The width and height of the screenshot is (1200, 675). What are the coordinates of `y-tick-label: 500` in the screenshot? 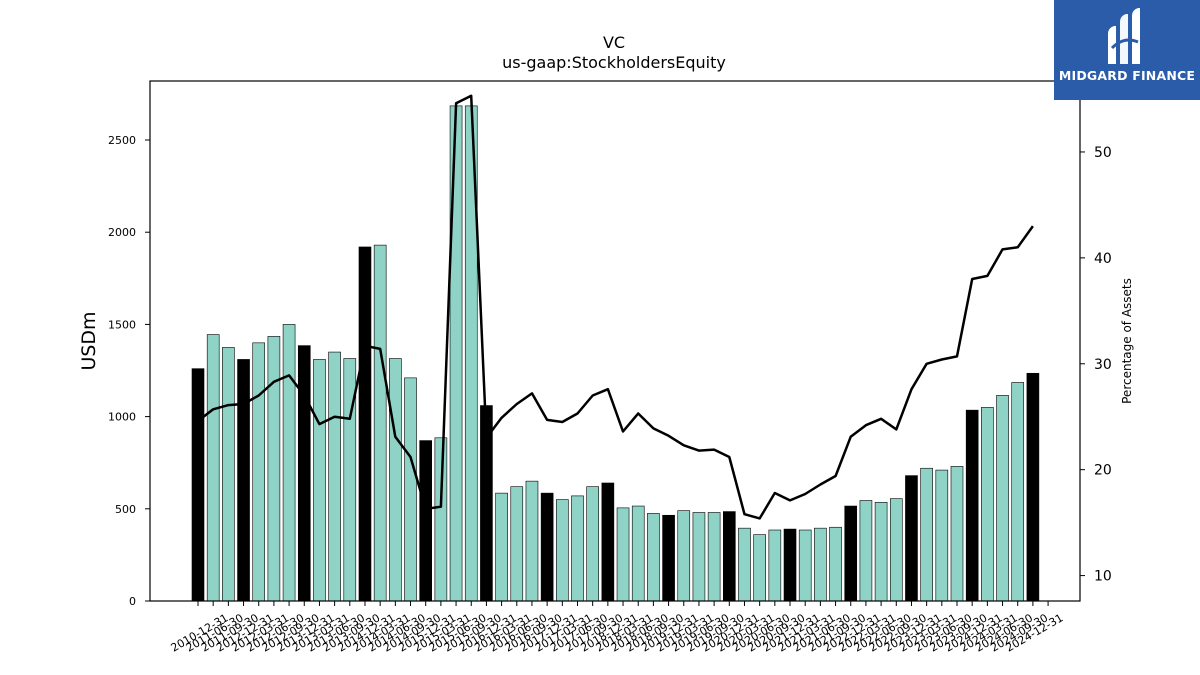 It's located at (125, 509).